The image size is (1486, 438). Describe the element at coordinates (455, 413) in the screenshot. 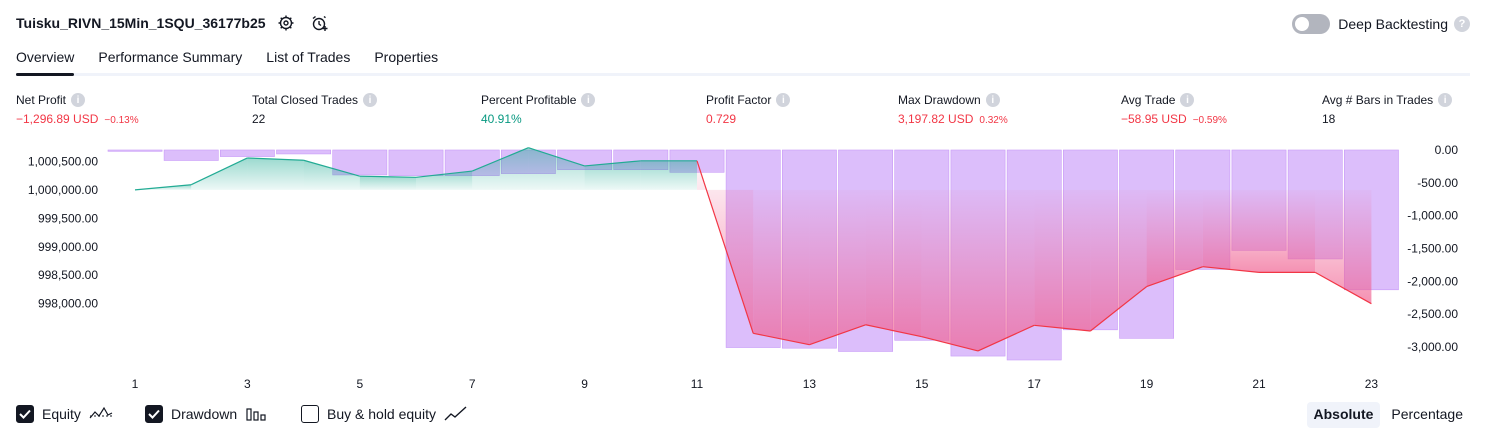

I see `buy-hold-line-icon` at that location.